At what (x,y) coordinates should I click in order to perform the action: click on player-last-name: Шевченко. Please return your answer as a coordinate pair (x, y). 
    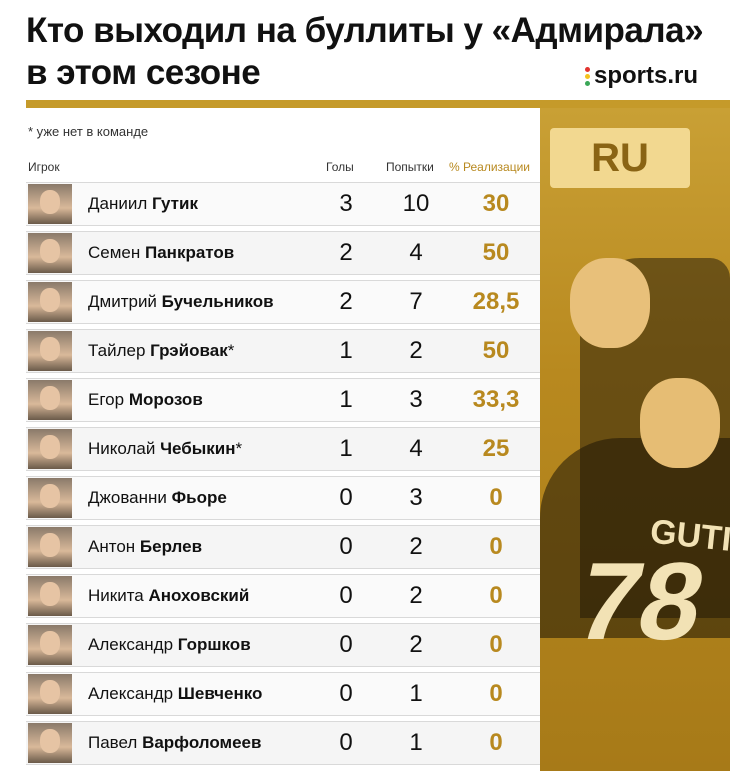
    Looking at the image, I should click on (220, 693).